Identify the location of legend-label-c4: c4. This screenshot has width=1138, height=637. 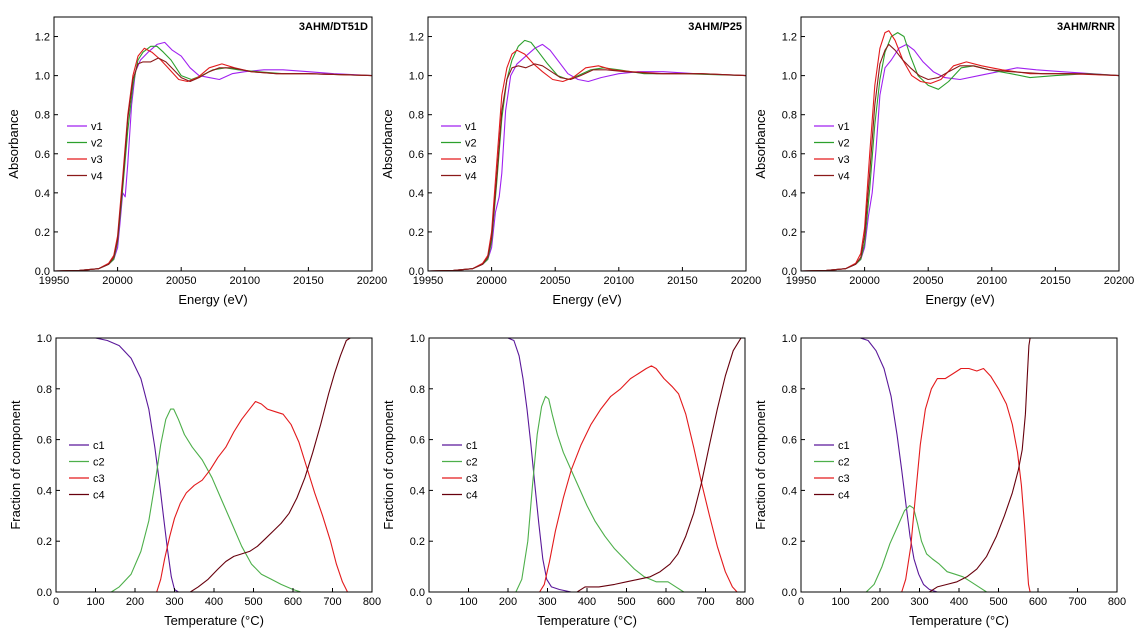
(472, 496).